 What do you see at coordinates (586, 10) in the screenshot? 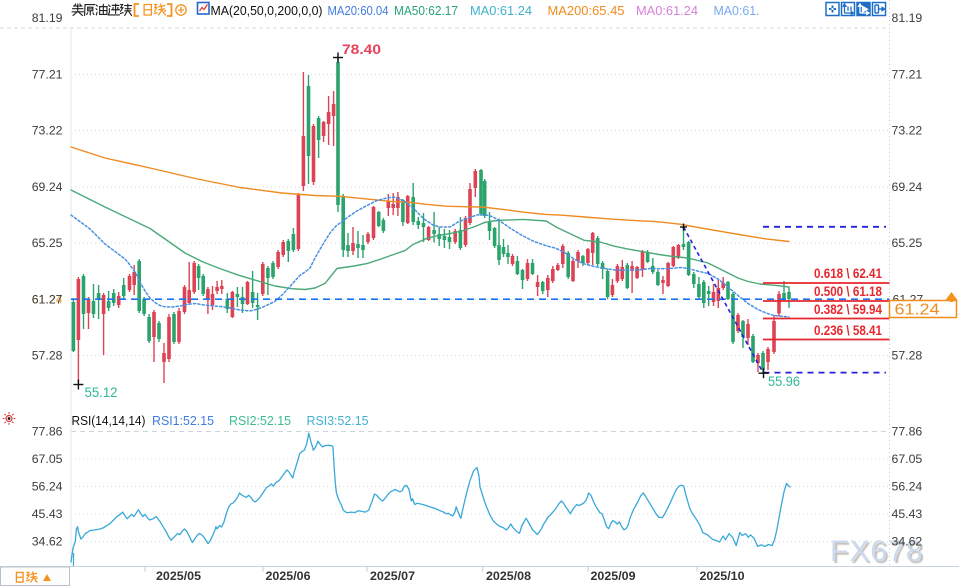
I see `svg-text: MA200:65.45` at bounding box center [586, 10].